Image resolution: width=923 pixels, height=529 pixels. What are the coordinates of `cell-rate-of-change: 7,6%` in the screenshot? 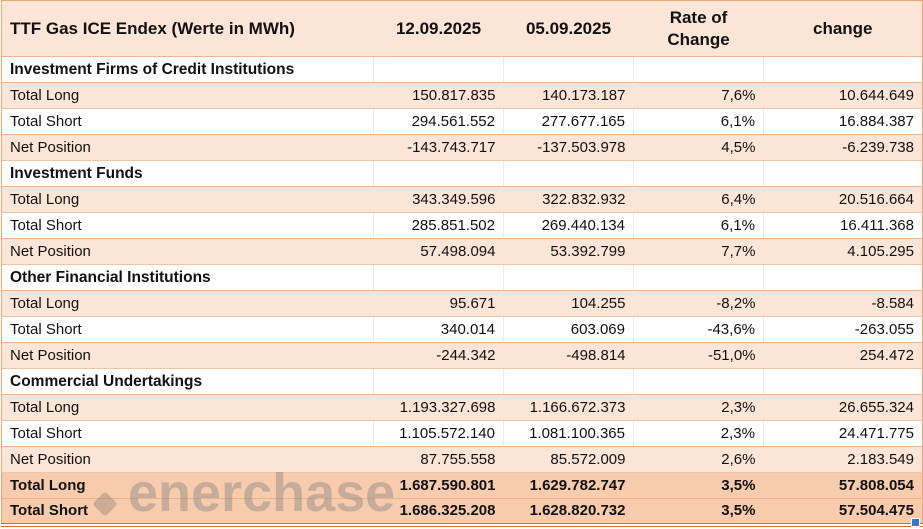 It's located at (698, 95).